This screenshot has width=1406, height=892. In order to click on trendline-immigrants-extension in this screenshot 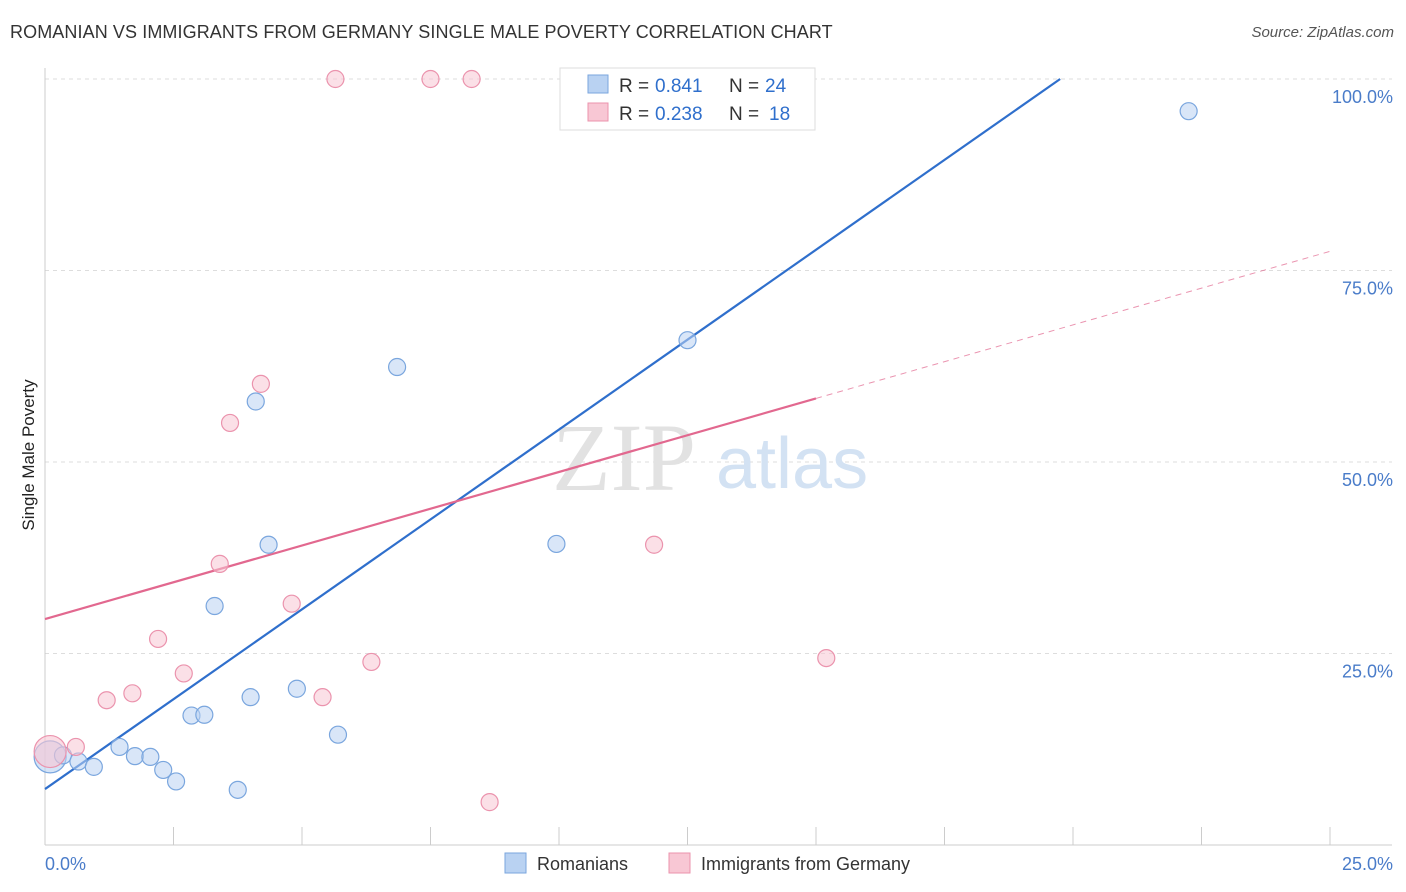, I will do `click(1073, 324)`.